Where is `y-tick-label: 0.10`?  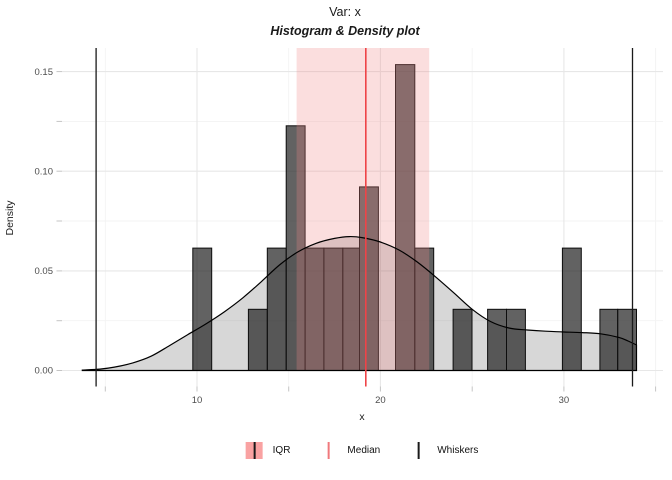
y-tick-label: 0.10 is located at coordinates (44, 171).